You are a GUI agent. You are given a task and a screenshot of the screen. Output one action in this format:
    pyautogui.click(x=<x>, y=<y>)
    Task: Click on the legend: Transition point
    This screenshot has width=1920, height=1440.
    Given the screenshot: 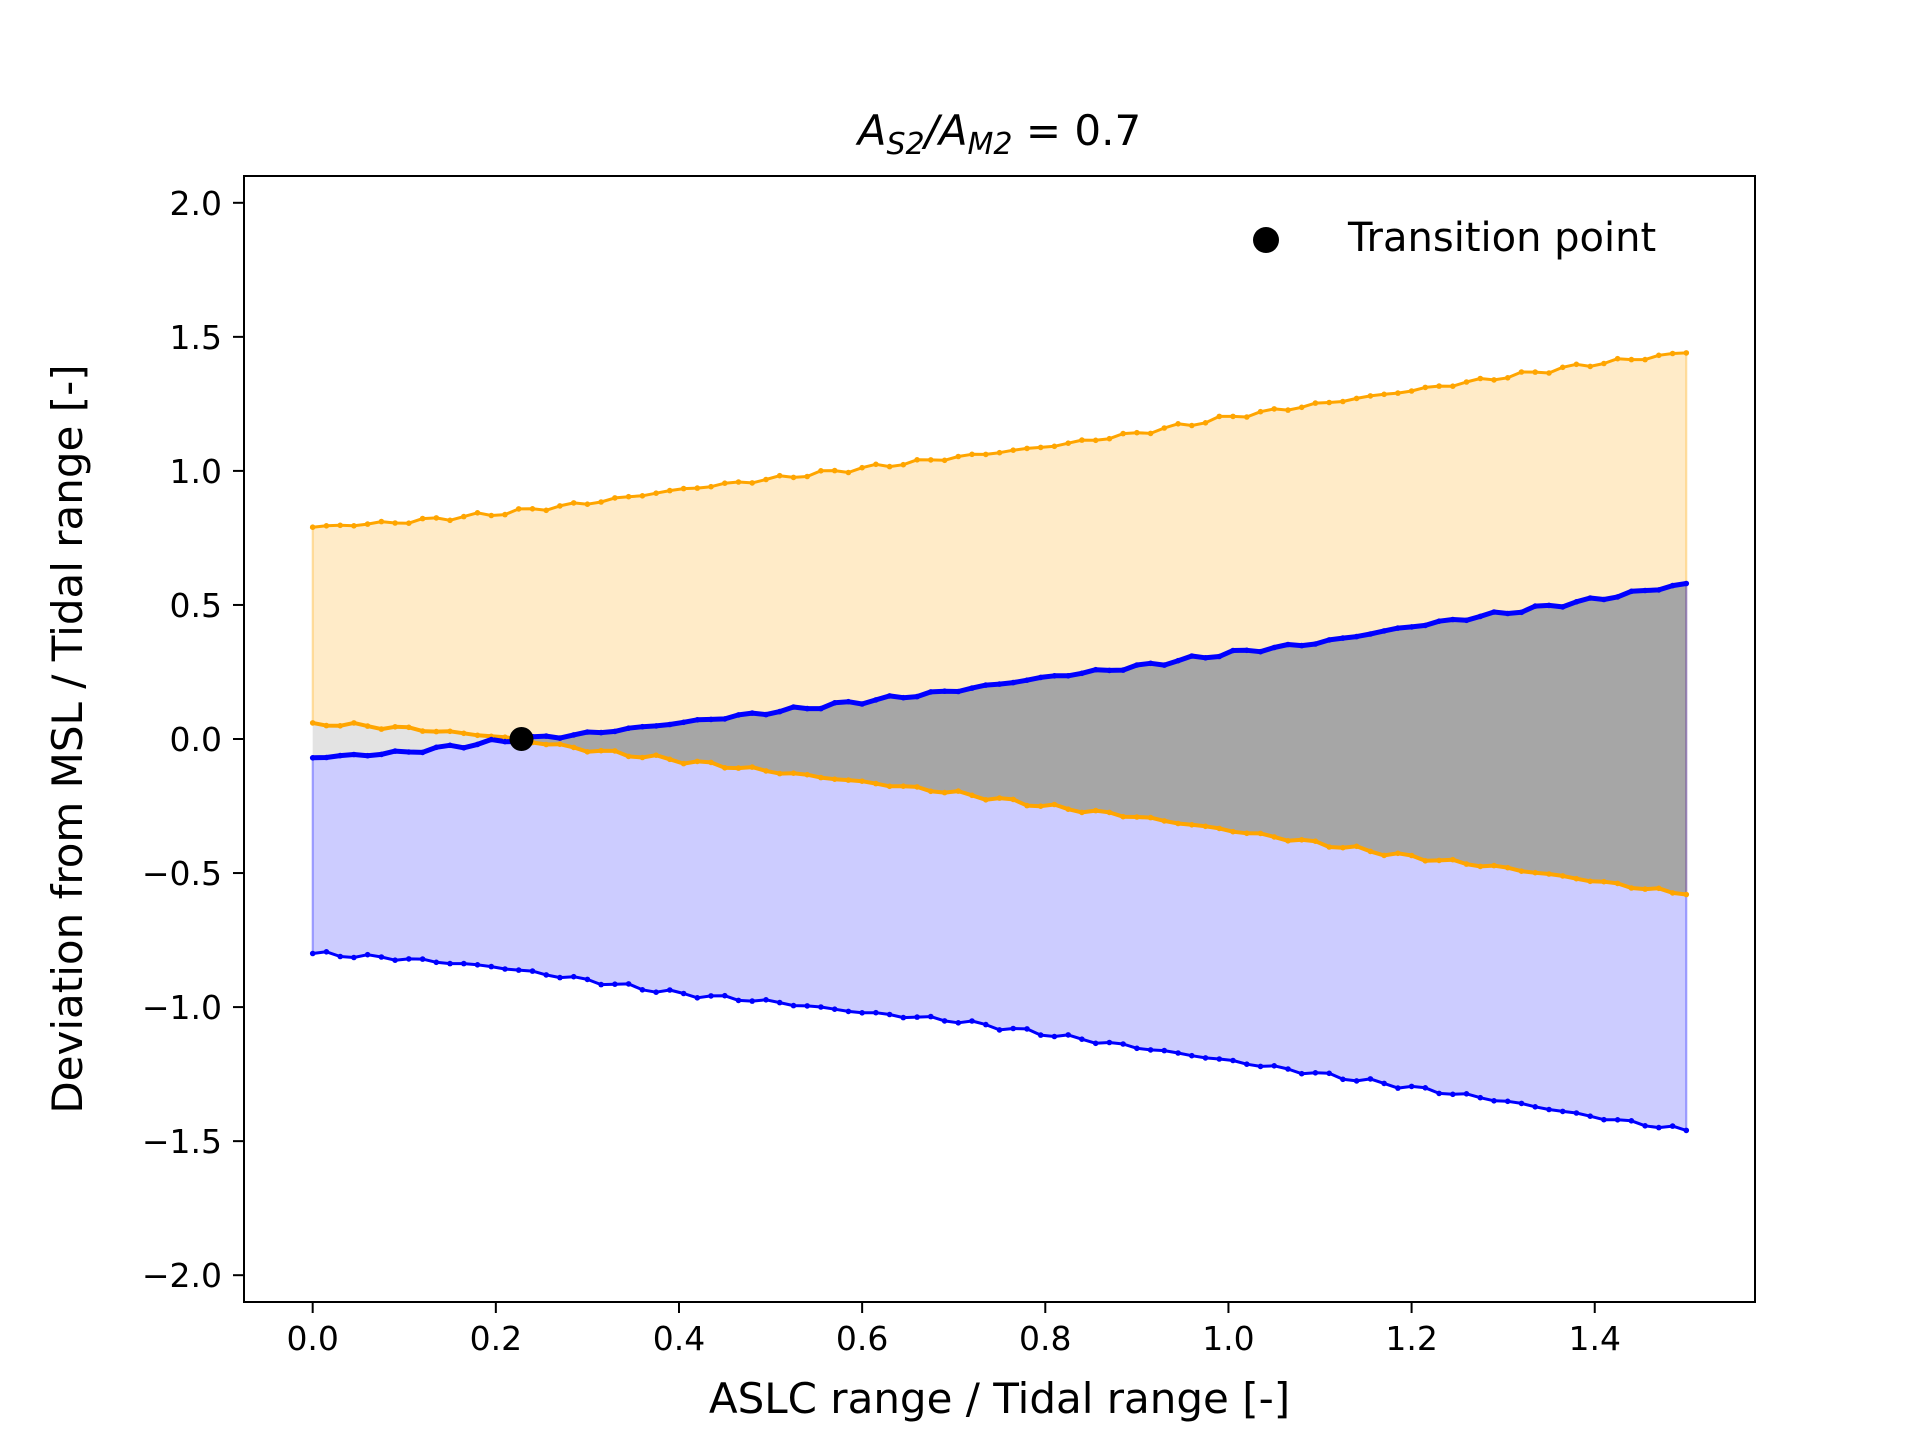 What is the action you would take?
    pyautogui.click(x=1454, y=238)
    